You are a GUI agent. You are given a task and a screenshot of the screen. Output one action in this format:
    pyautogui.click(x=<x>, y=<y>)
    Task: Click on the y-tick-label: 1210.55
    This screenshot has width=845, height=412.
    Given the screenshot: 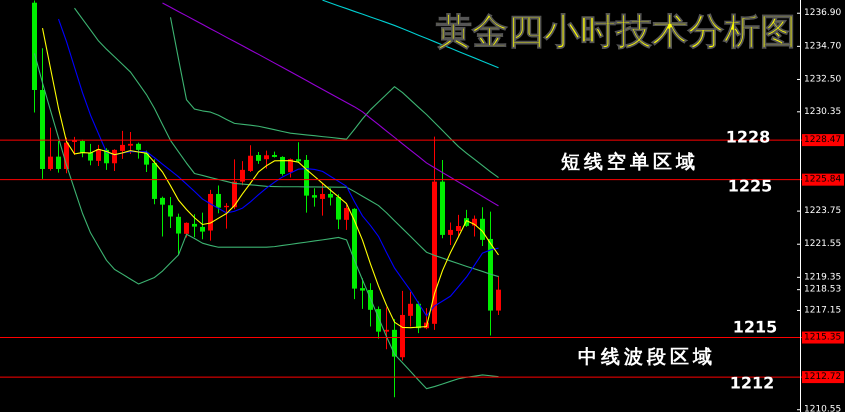 What is the action you would take?
    pyautogui.click(x=823, y=408)
    